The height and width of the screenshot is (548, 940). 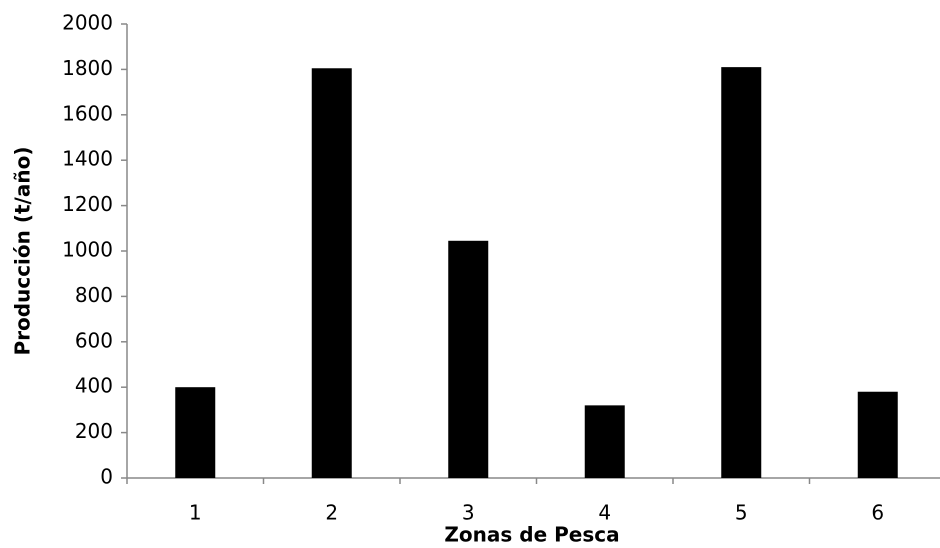 I want to click on x-tick-label: 1, so click(x=195, y=513).